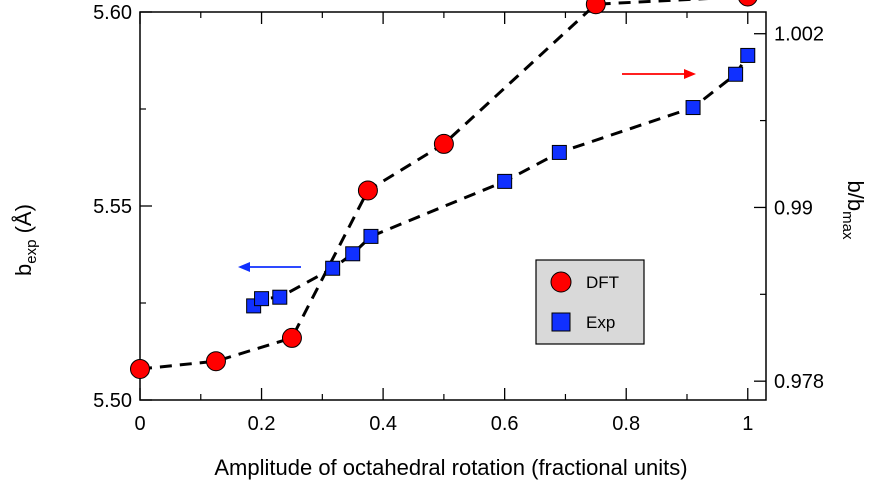  Describe the element at coordinates (855, 196) in the screenshot. I see `y-right-main: b/b` at that location.